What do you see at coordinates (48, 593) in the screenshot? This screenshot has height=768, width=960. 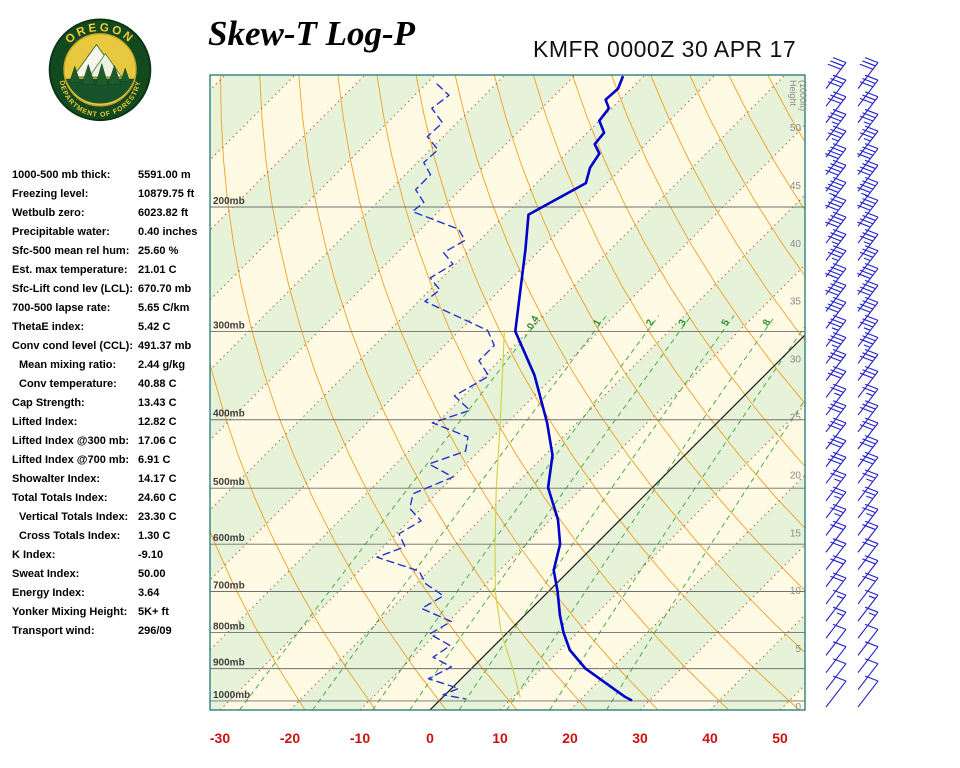 I see `stat-label: Energy Index:` at bounding box center [48, 593].